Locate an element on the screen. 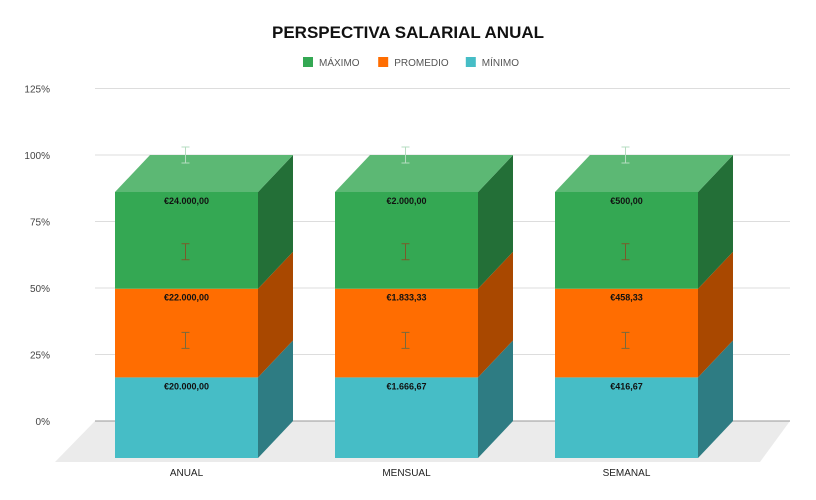  legend-label: PROMEDIO is located at coordinates (421, 63).